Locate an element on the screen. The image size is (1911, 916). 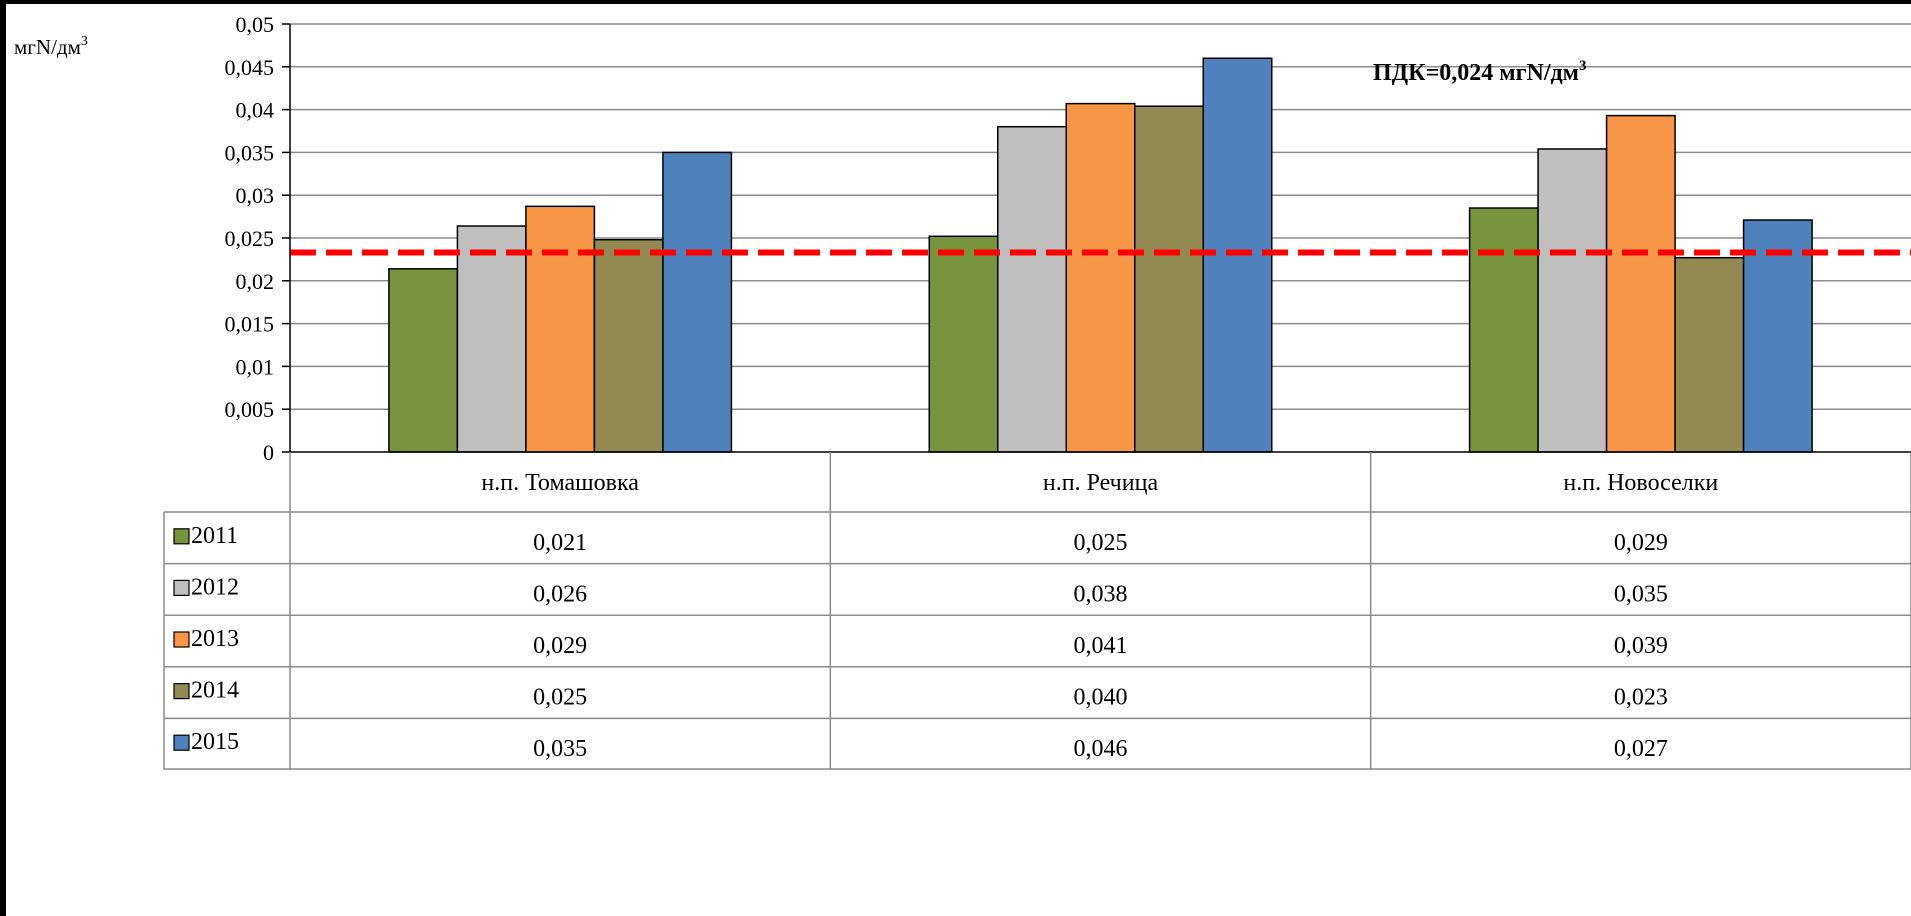
y-tick-label: 0,015 is located at coordinates (250, 324).